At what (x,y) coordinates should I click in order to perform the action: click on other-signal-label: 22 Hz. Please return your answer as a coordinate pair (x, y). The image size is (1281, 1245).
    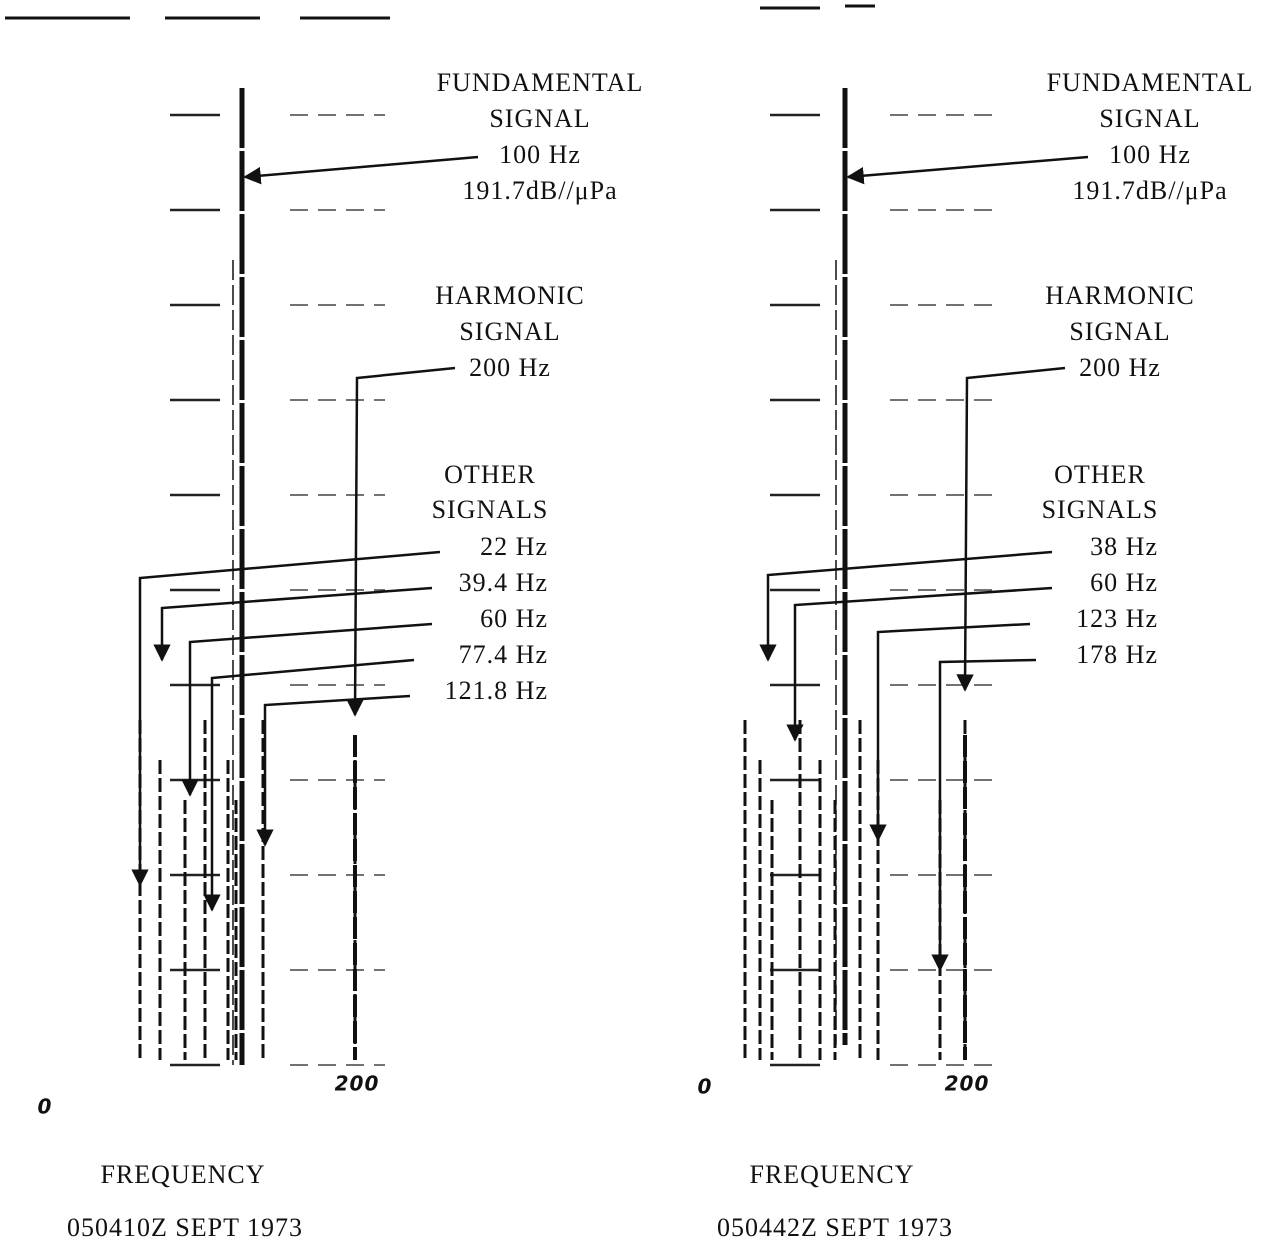
    Looking at the image, I should click on (514, 546).